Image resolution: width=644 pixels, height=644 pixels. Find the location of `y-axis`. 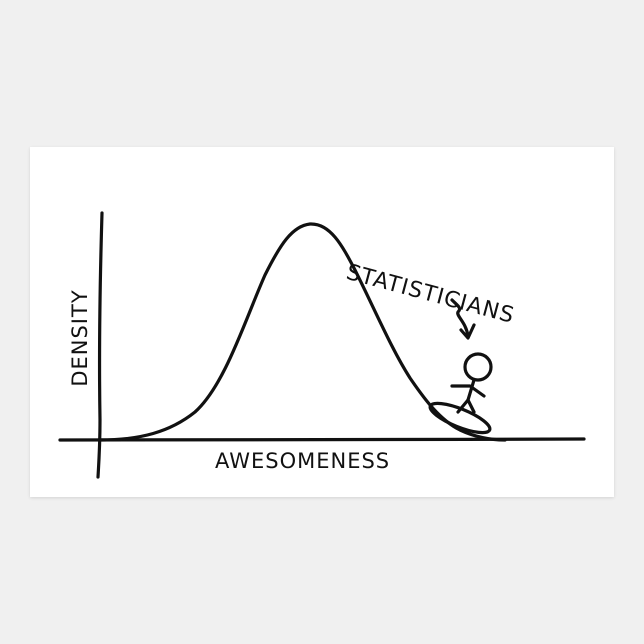

y-axis is located at coordinates (100, 345).